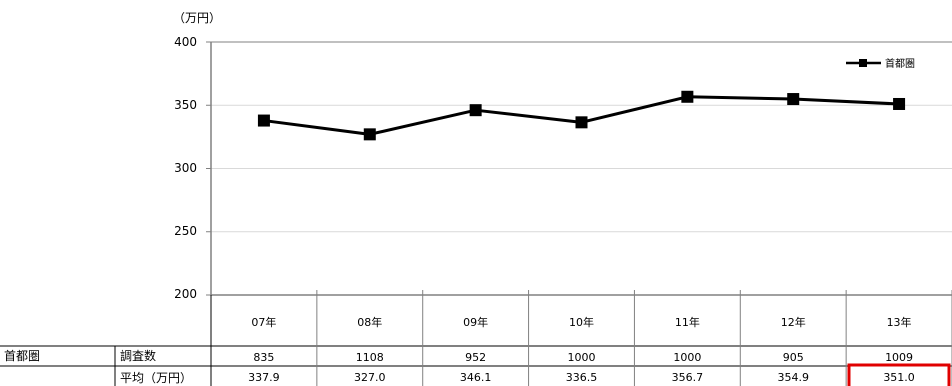  Describe the element at coordinates (185, 105) in the screenshot. I see `y-tick-label: 350` at that location.